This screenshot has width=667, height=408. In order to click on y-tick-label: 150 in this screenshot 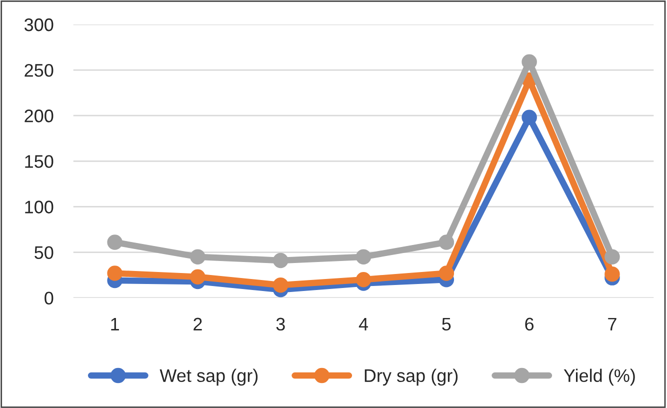, I will do `click(39, 161)`.